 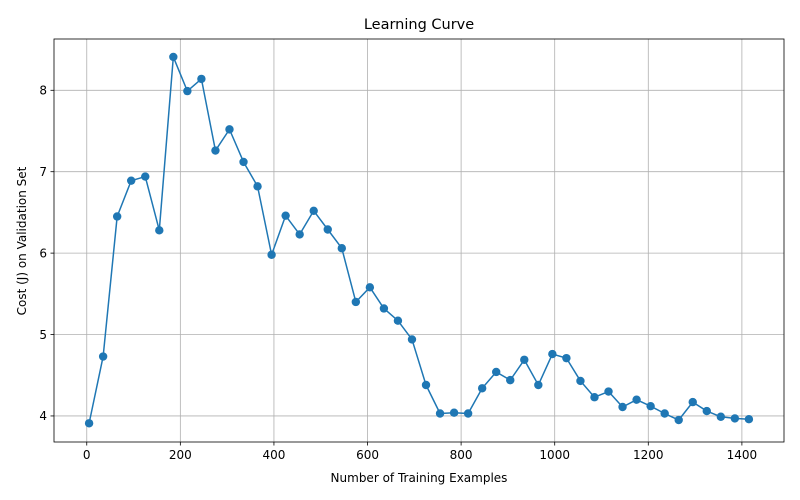 I want to click on y-tick-label: 8, so click(x=43, y=91).